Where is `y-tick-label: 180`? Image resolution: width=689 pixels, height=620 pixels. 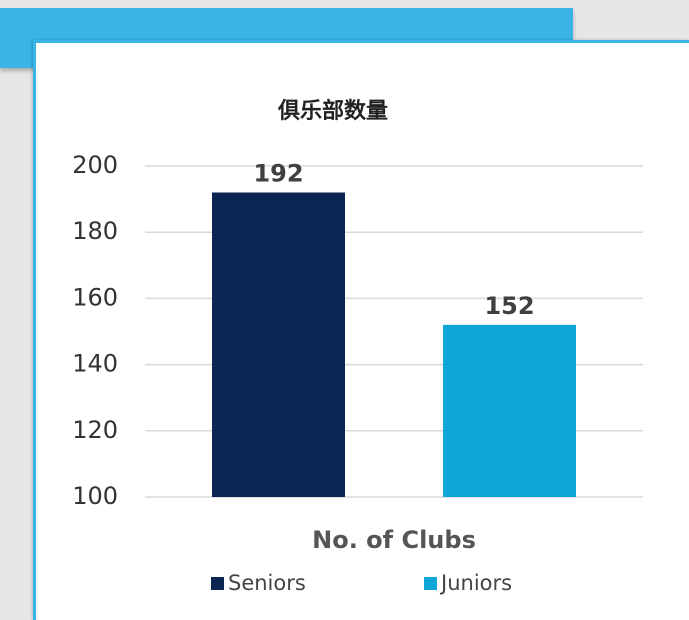
y-tick-label: 180 is located at coordinates (95, 231).